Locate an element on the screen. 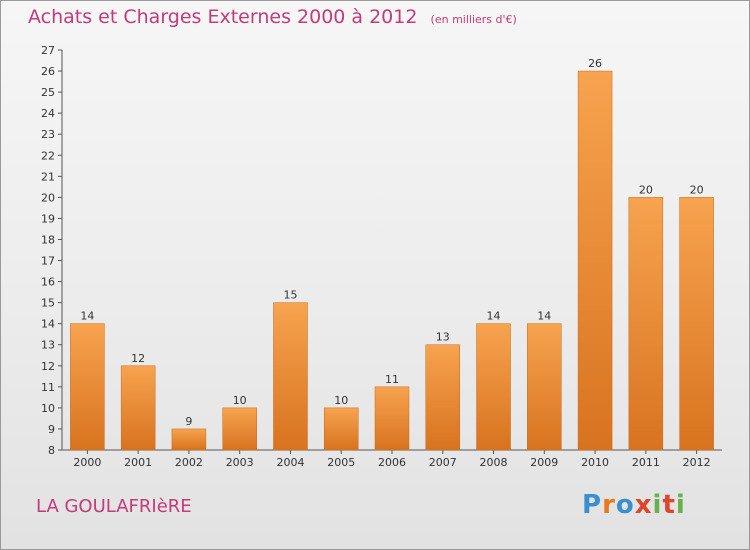 The image size is (750, 550). y-tick-label: 22 is located at coordinates (48, 155).